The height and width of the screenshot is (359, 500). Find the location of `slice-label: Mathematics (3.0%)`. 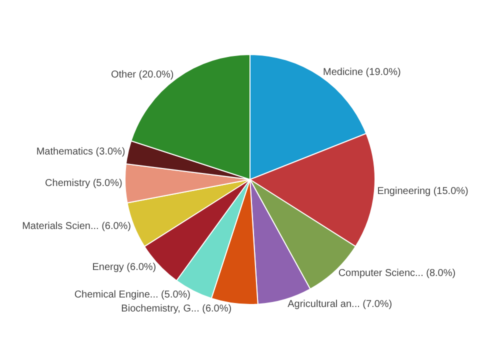

slice-label: Mathematics (3.0%) is located at coordinates (81, 152).